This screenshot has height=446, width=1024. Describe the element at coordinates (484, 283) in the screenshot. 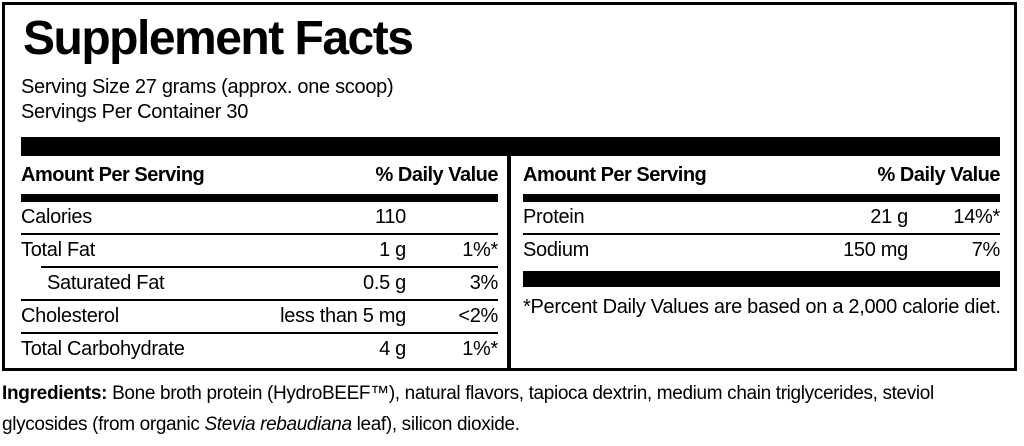

I see `nutrient-daily-value: 3%` at that location.